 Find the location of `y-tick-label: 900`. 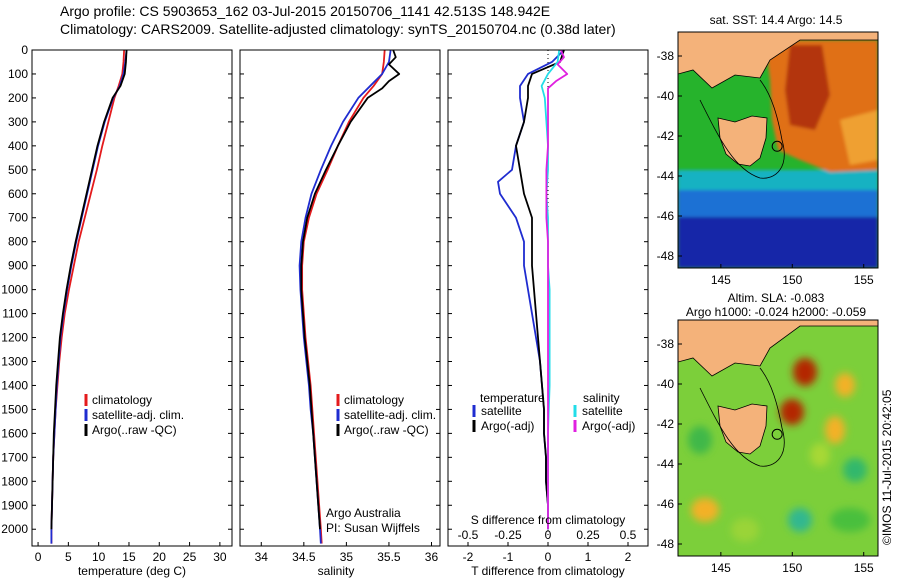

y-tick-label: 900 is located at coordinates (18, 266).